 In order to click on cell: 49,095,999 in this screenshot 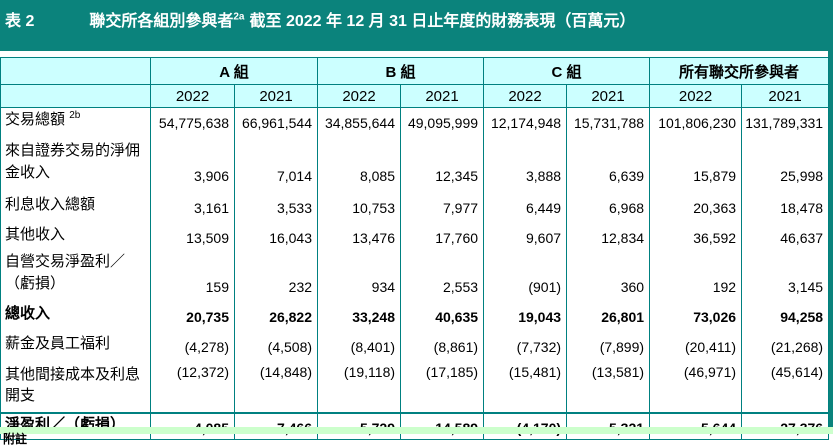, I will do `click(442, 121)`.